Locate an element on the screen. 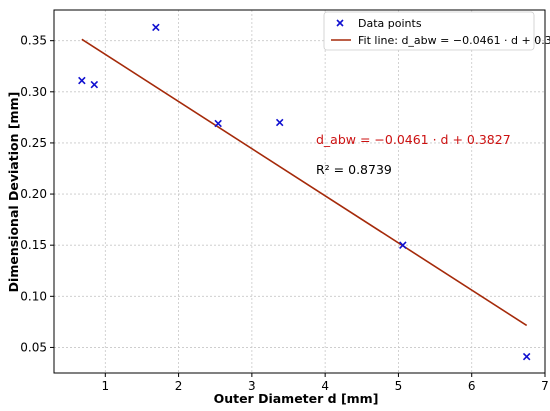 Image resolution: width=550 pixels, height=411 pixels. legend-label-fit-line: Fit line: d_abw = −0.0461 · d + 0.3827 is located at coordinates (454, 40).